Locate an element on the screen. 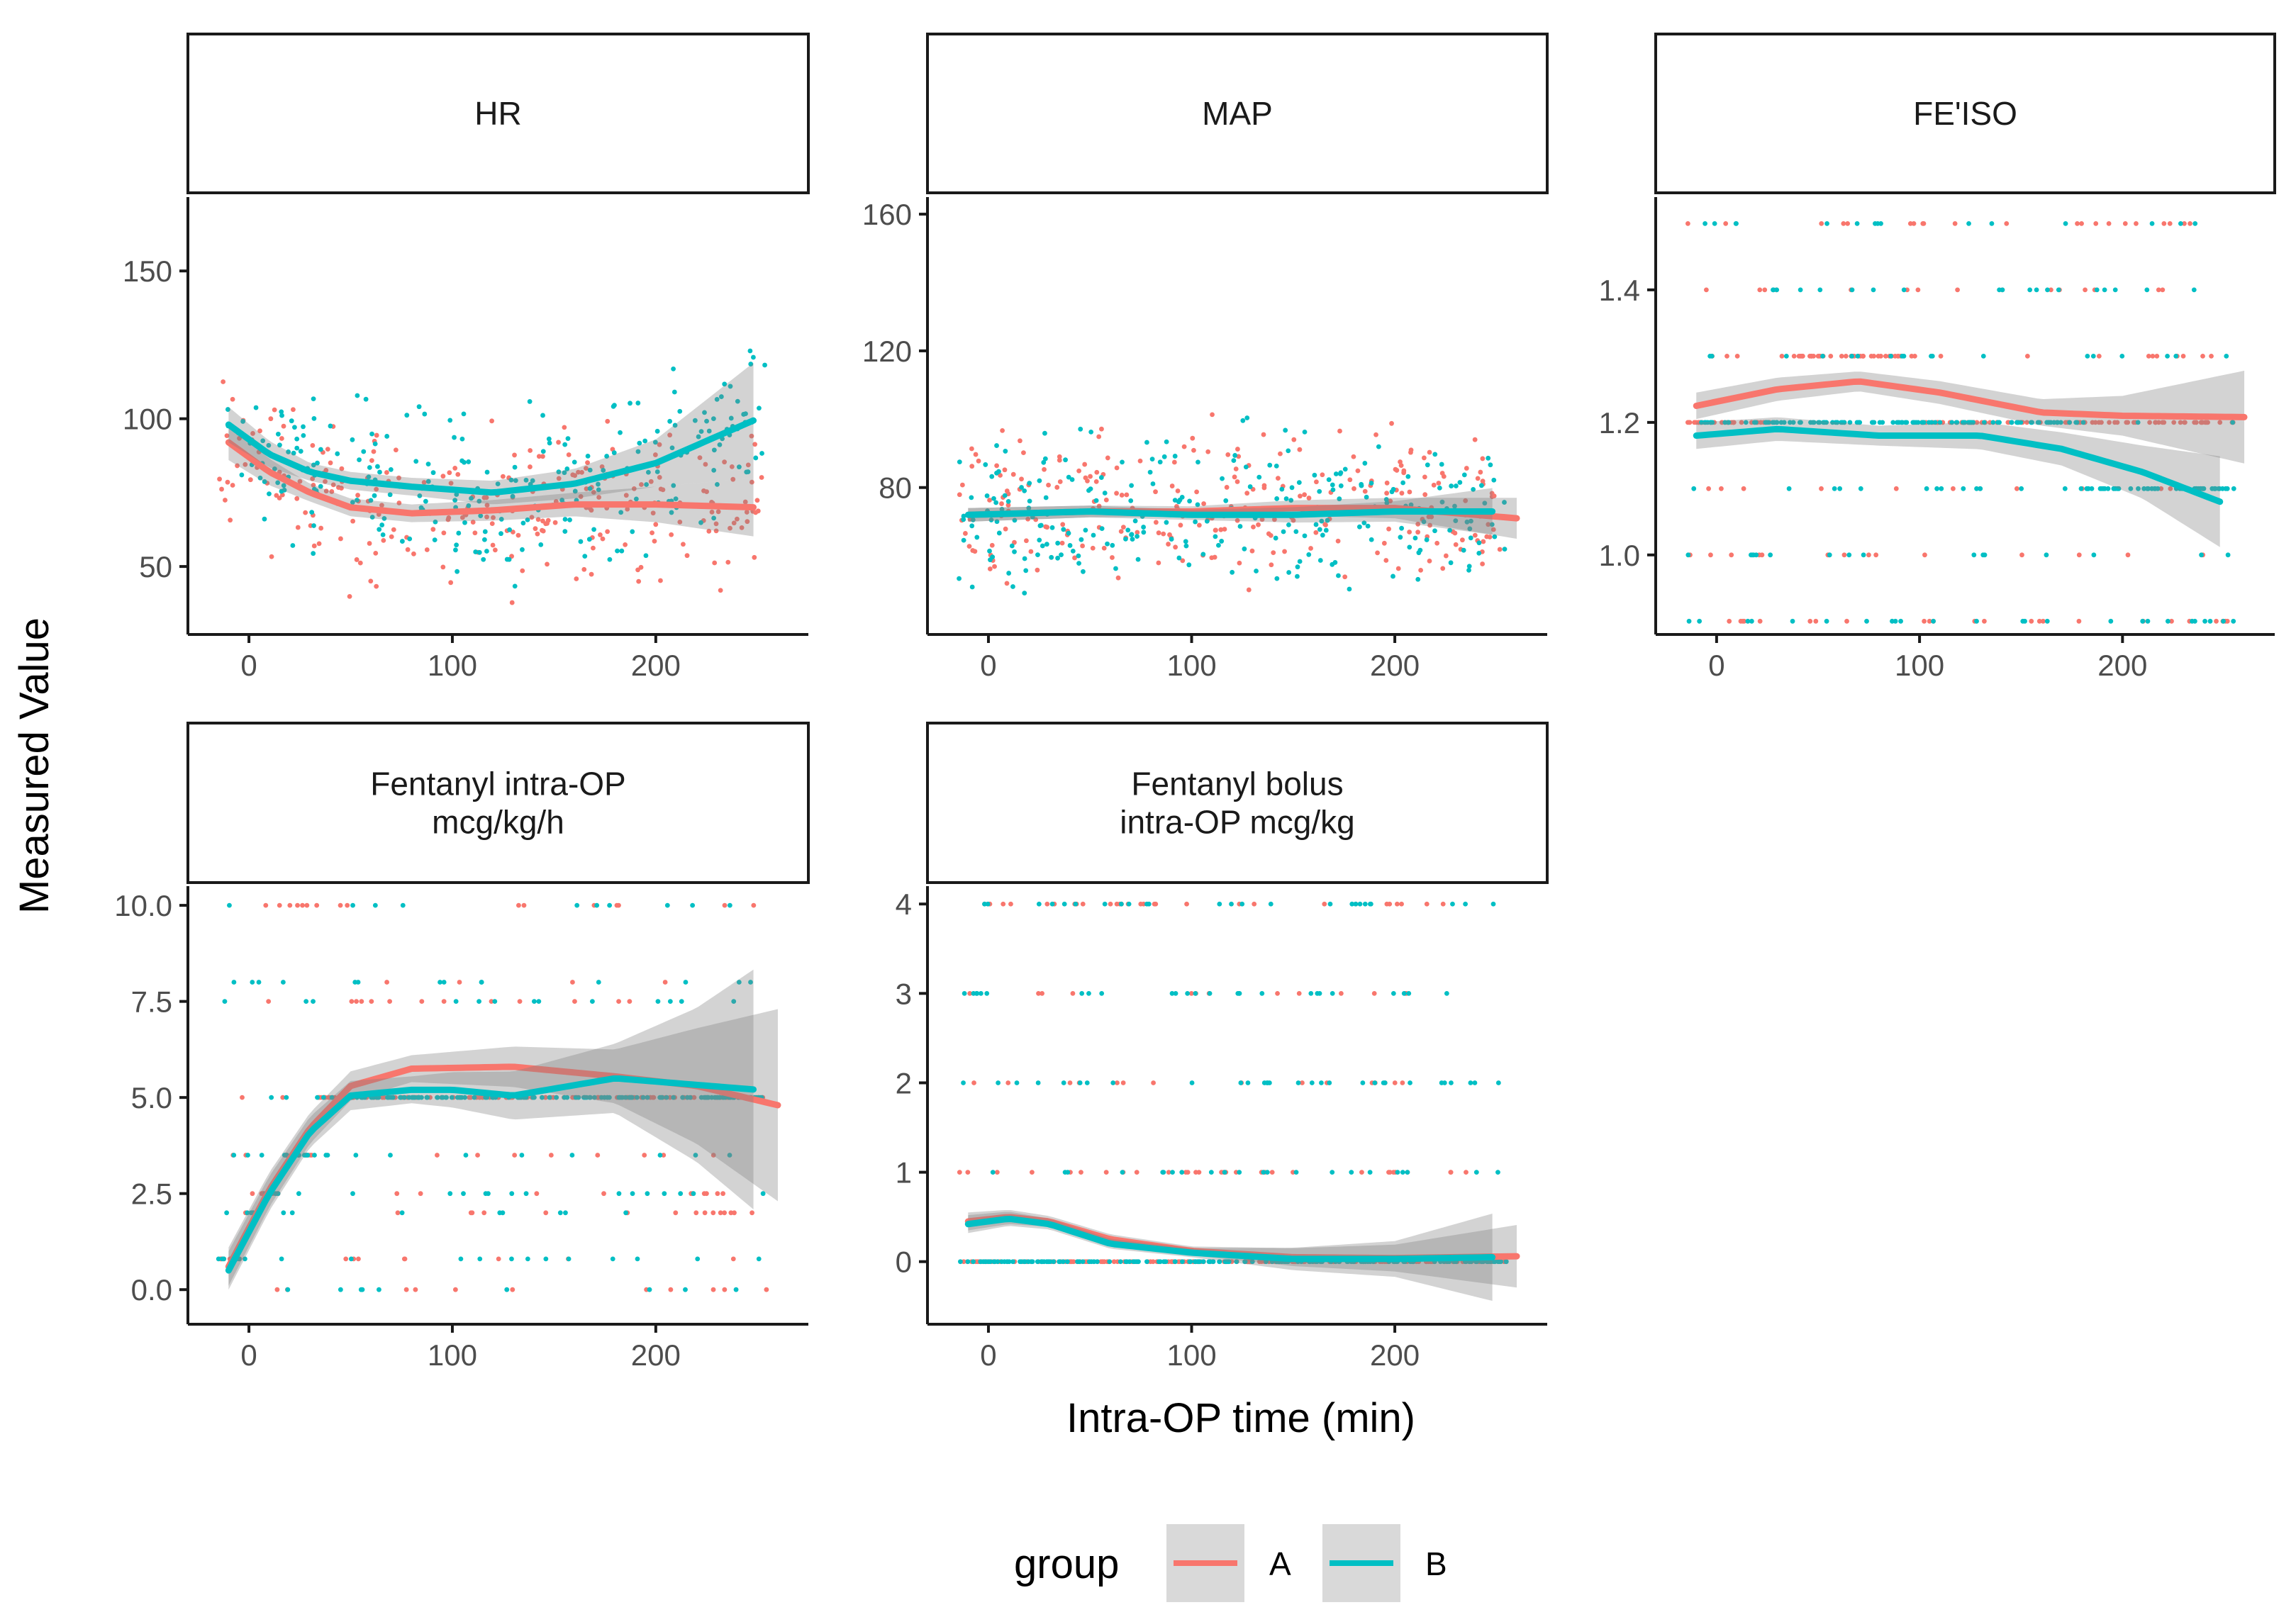 This screenshot has width=2296, height=1617. facet-strip is located at coordinates (1965, 114).